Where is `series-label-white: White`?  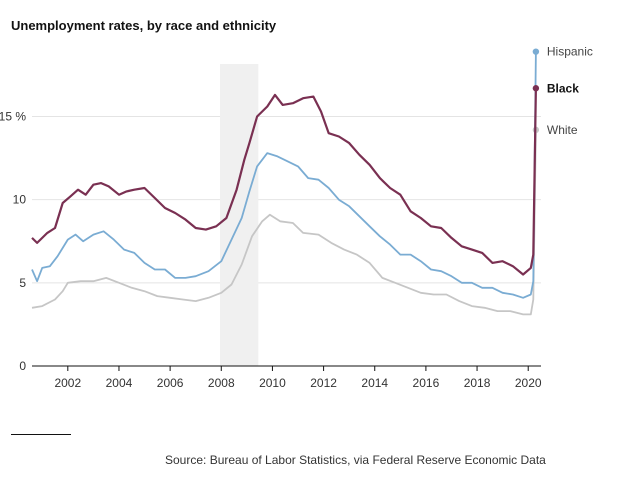 series-label-white: White is located at coordinates (562, 130).